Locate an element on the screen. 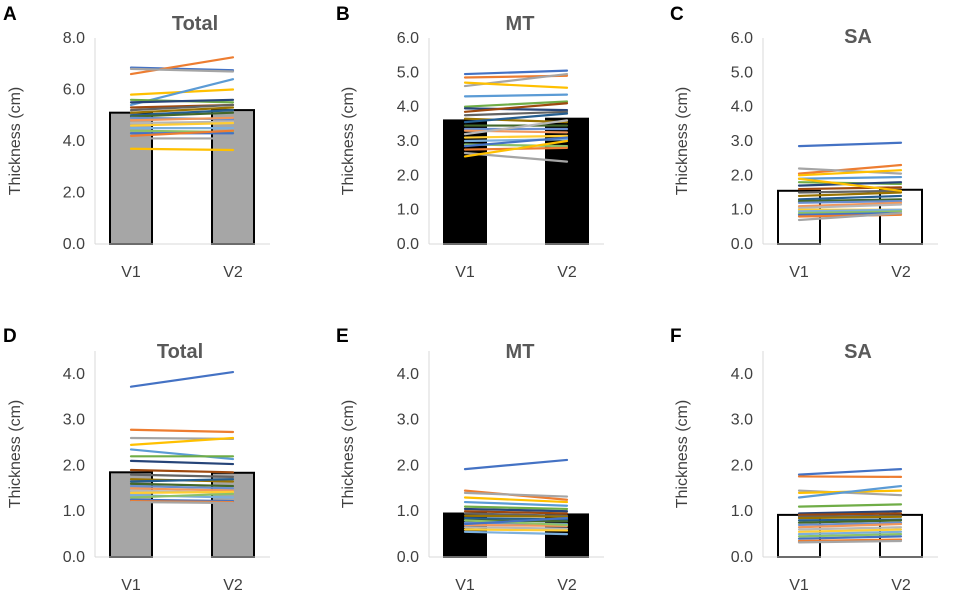  panel-letter: D is located at coordinates (10, 336).